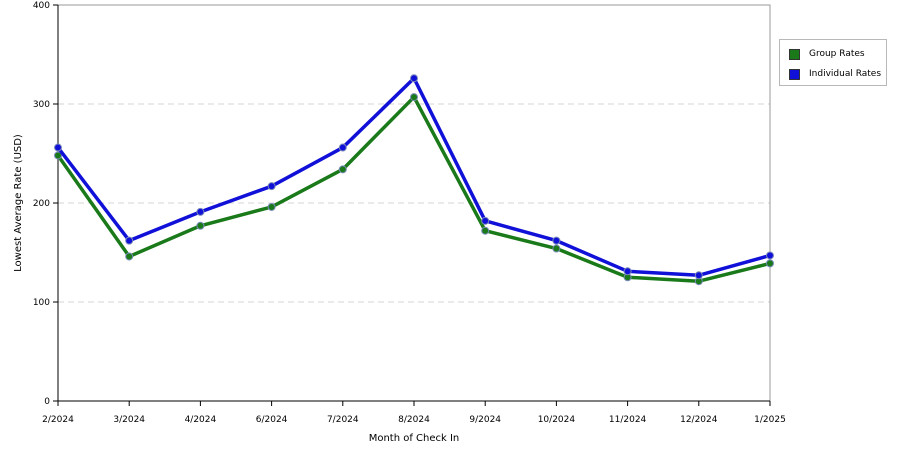  What do you see at coordinates (485, 420) in the screenshot?
I see `x-tick-label-9/2024: 9/2024` at bounding box center [485, 420].